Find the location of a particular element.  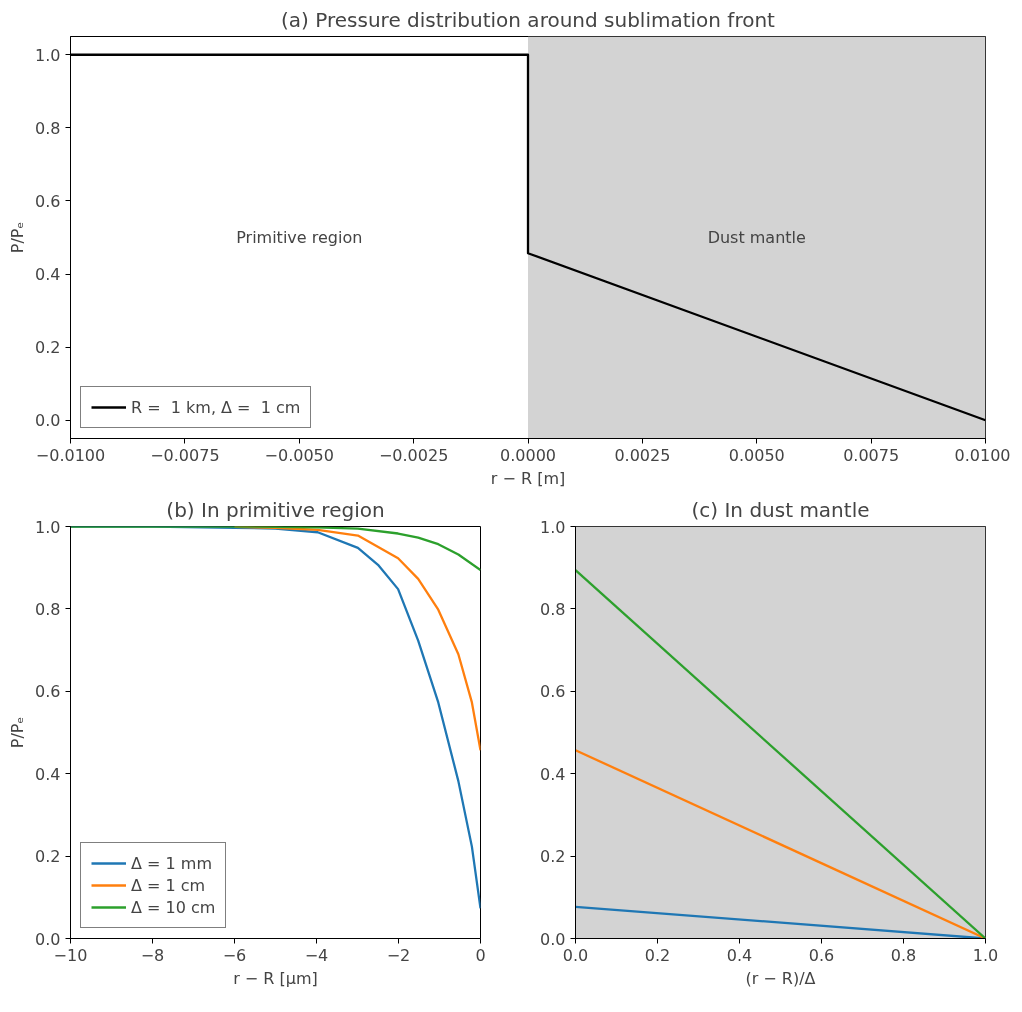

x-axis-title: (r − R)/Δ is located at coordinates (780, 978).